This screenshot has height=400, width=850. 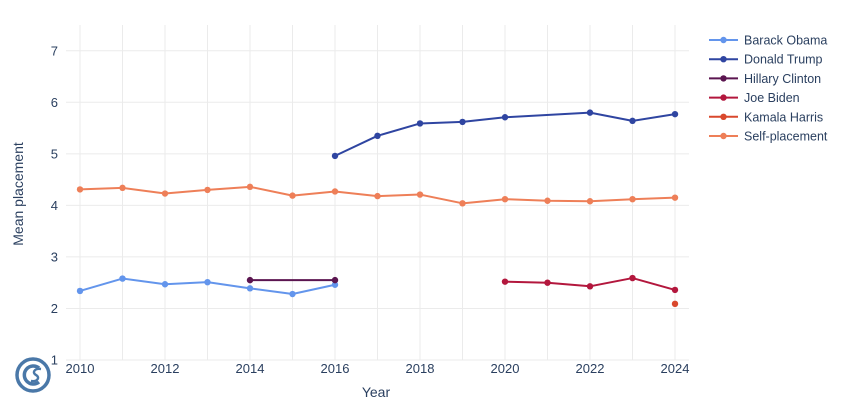 What do you see at coordinates (250, 368) in the screenshot?
I see `x-tick-label: 2014` at bounding box center [250, 368].